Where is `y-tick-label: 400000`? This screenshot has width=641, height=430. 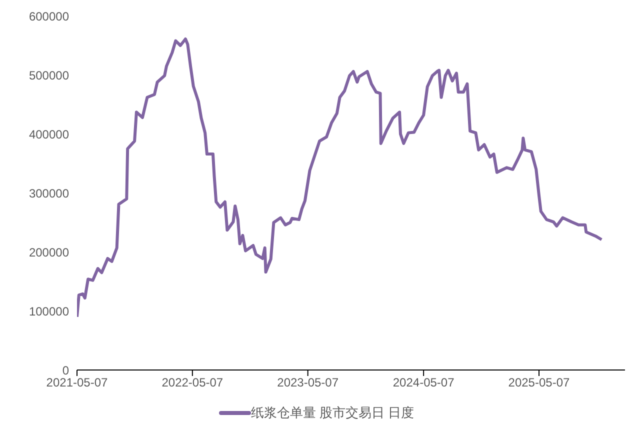 y-tick-label: 400000 is located at coordinates (49, 134).